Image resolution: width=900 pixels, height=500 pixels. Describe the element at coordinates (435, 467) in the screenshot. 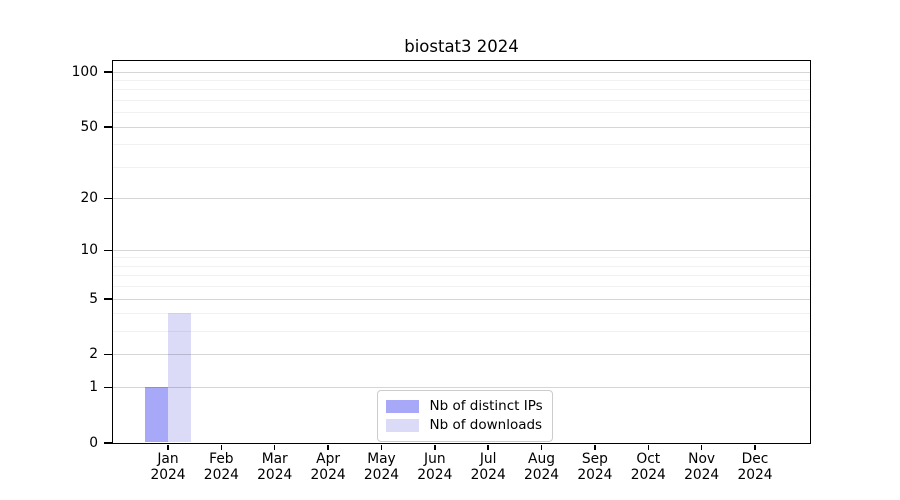

I see `x-tick-label: Jun 2024` at that location.